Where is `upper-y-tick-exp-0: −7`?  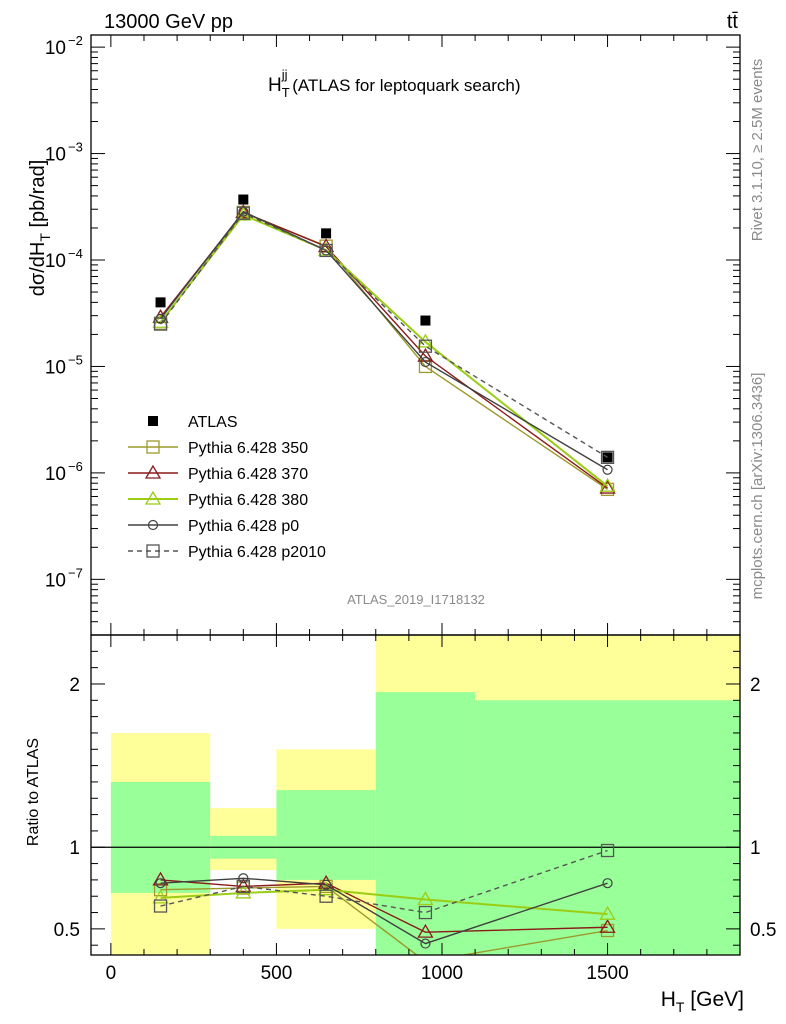
upper-y-tick-exp-0: −7 is located at coordinates (75, 572).